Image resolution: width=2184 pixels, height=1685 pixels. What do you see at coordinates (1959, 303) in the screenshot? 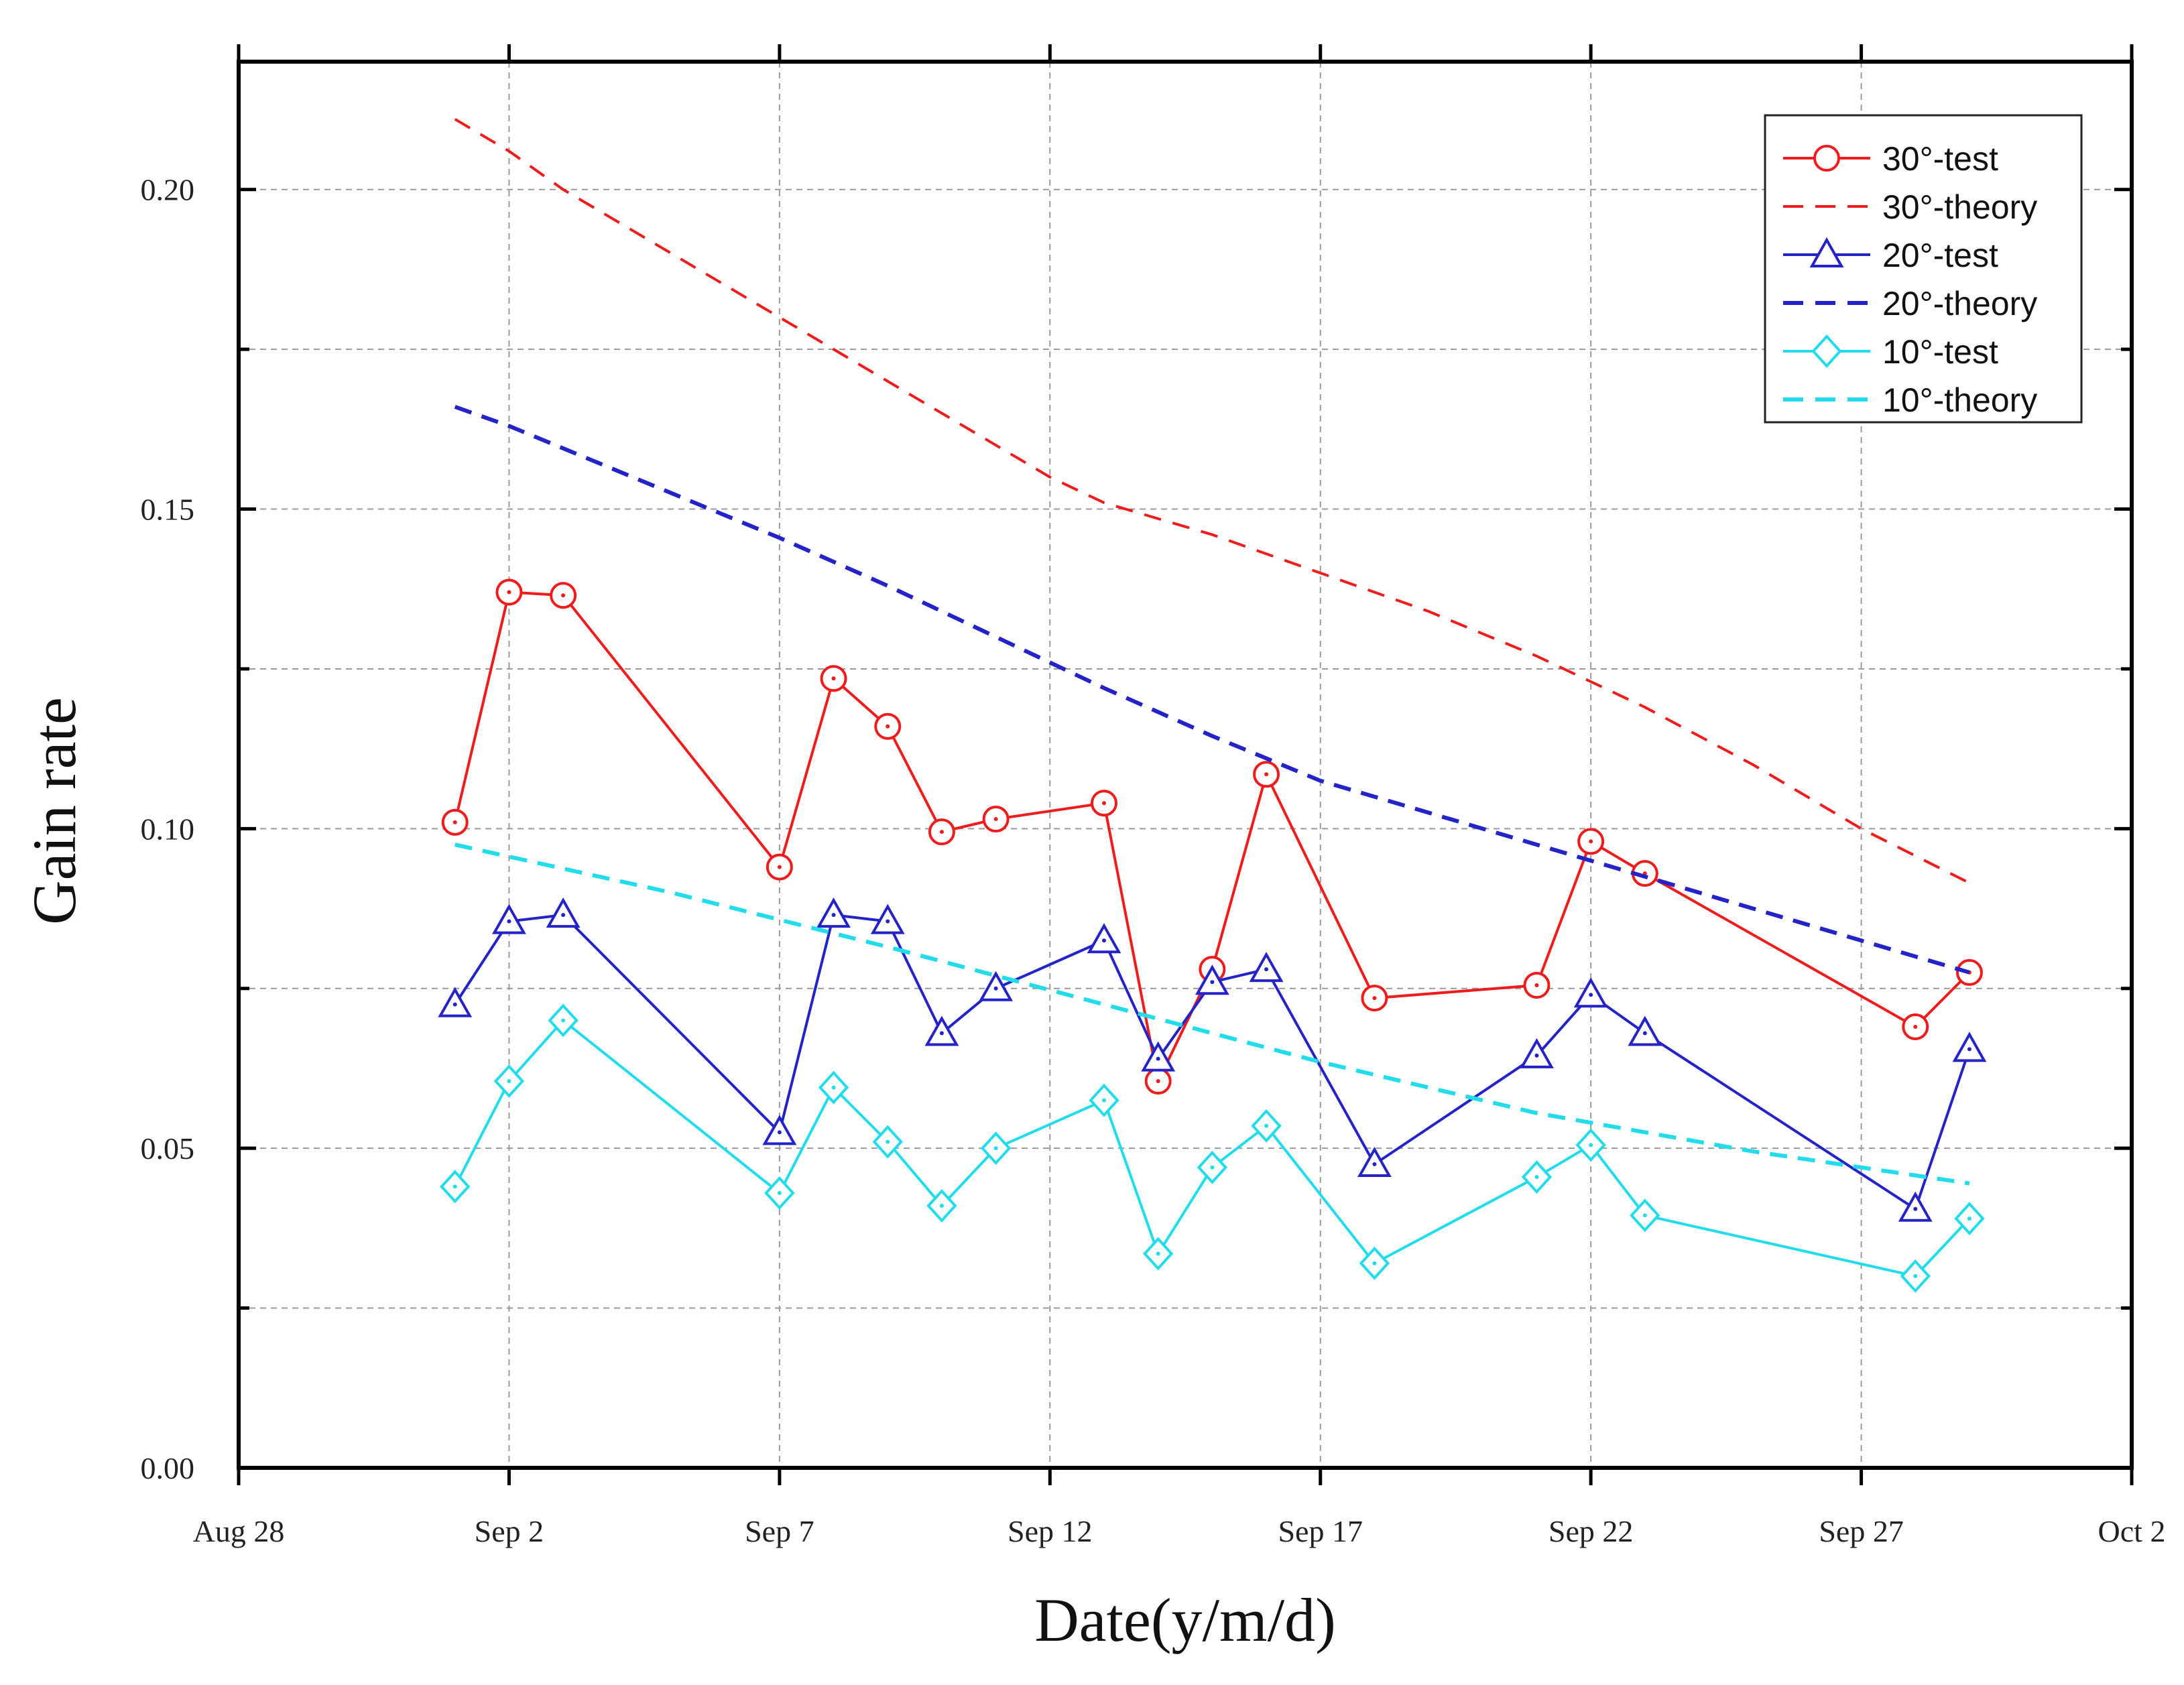
I see `legend-label-20-deg-theory: 20°-theory` at bounding box center [1959, 303].